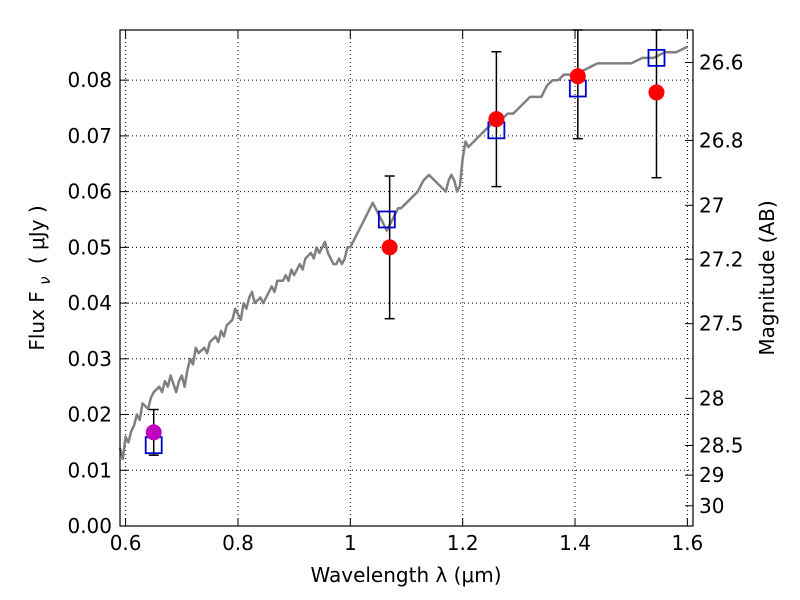 The height and width of the screenshot is (600, 800). Describe the element at coordinates (126, 543) in the screenshot. I see `x-tick-label: 0.6` at that location.